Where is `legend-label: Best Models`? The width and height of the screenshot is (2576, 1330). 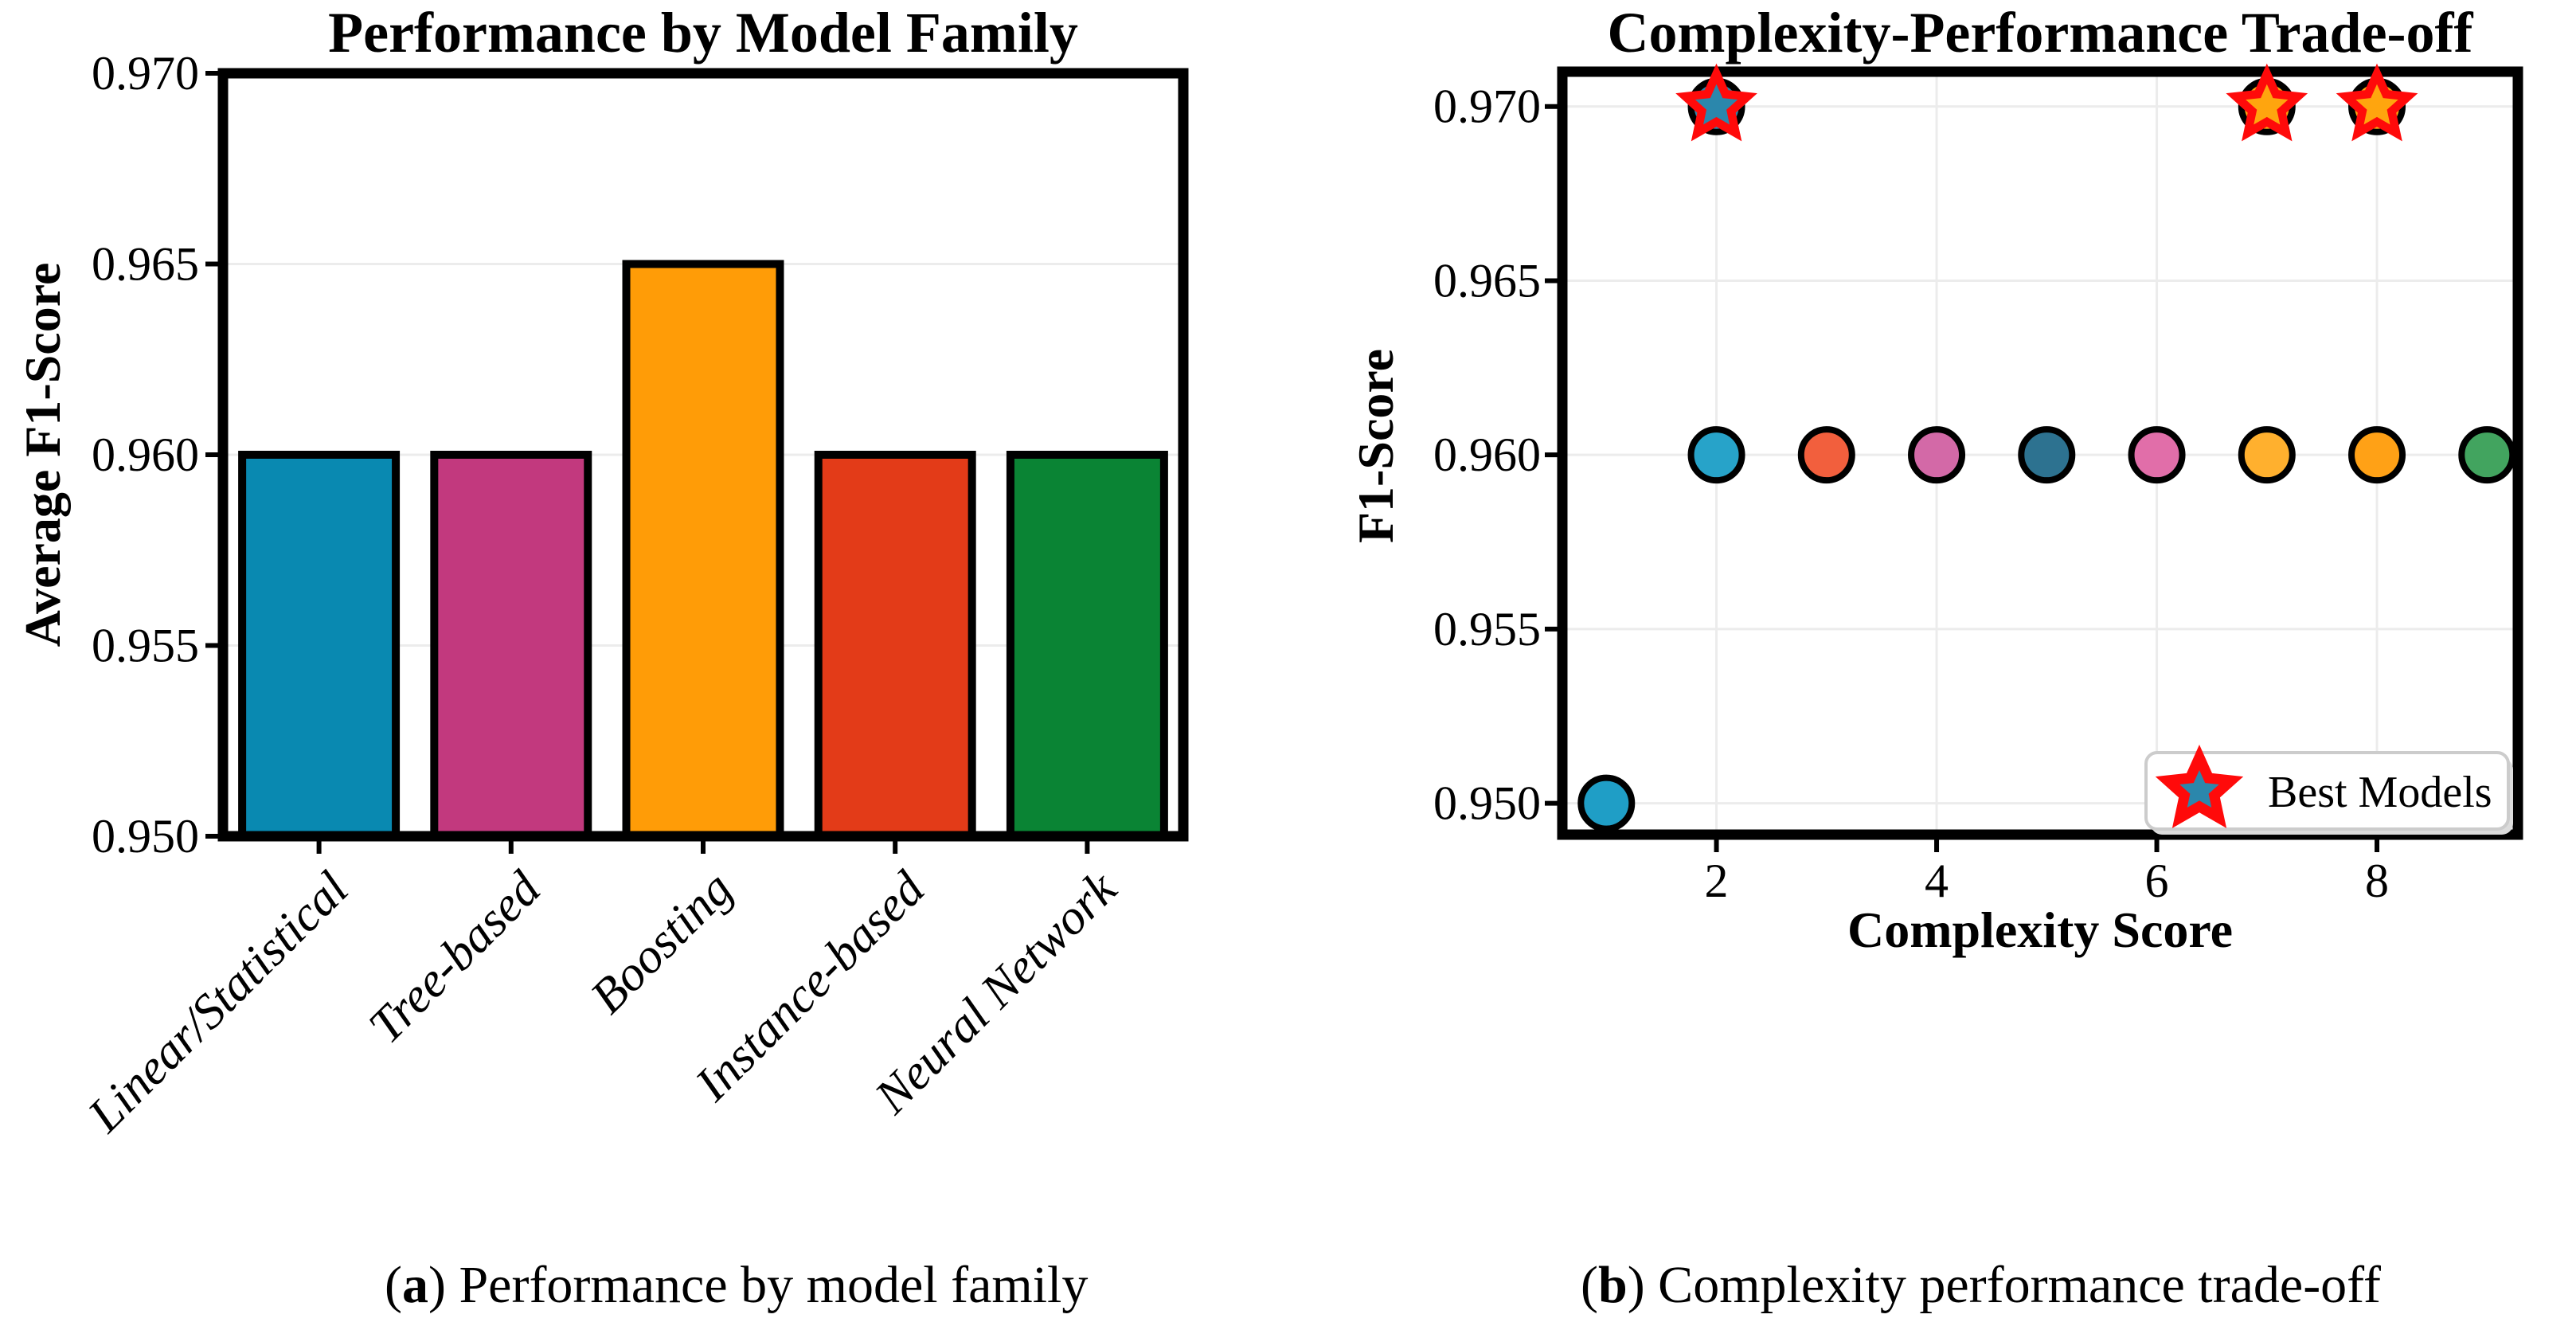
legend-label: Best Models is located at coordinates (2380, 792).